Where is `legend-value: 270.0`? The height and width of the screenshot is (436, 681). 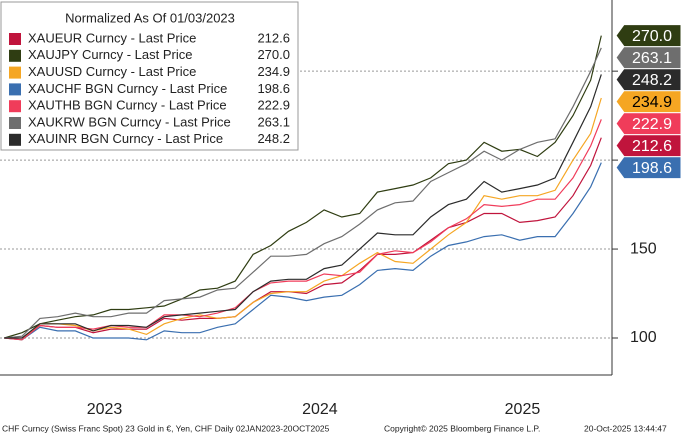
legend-value: 270.0 is located at coordinates (273, 54).